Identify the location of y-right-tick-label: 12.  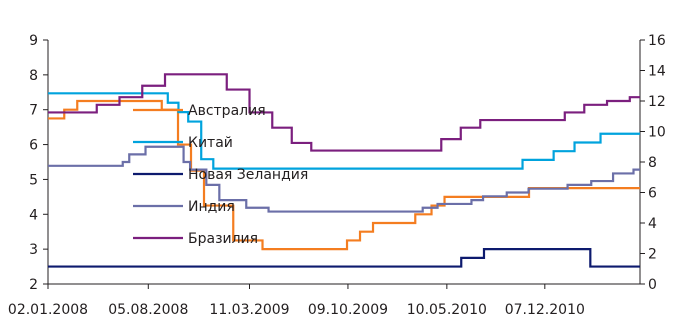
(657, 102).